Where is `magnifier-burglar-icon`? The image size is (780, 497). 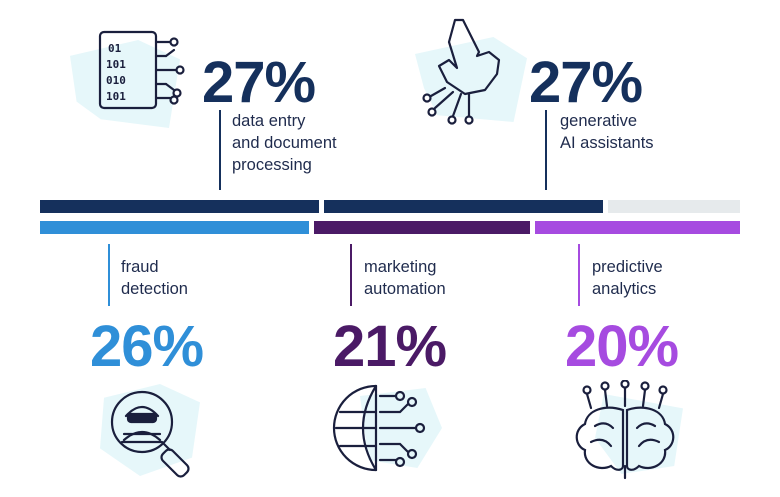
magnifier-burglar-icon is located at coordinates (150, 430).